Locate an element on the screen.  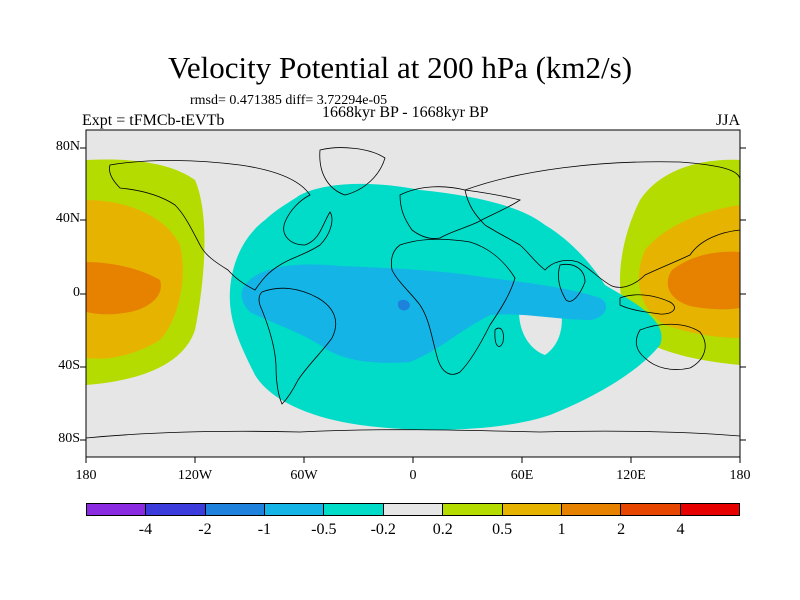
map-title: Velocity Potential at 200 hPa (km2/s) is located at coordinates (400, 67).